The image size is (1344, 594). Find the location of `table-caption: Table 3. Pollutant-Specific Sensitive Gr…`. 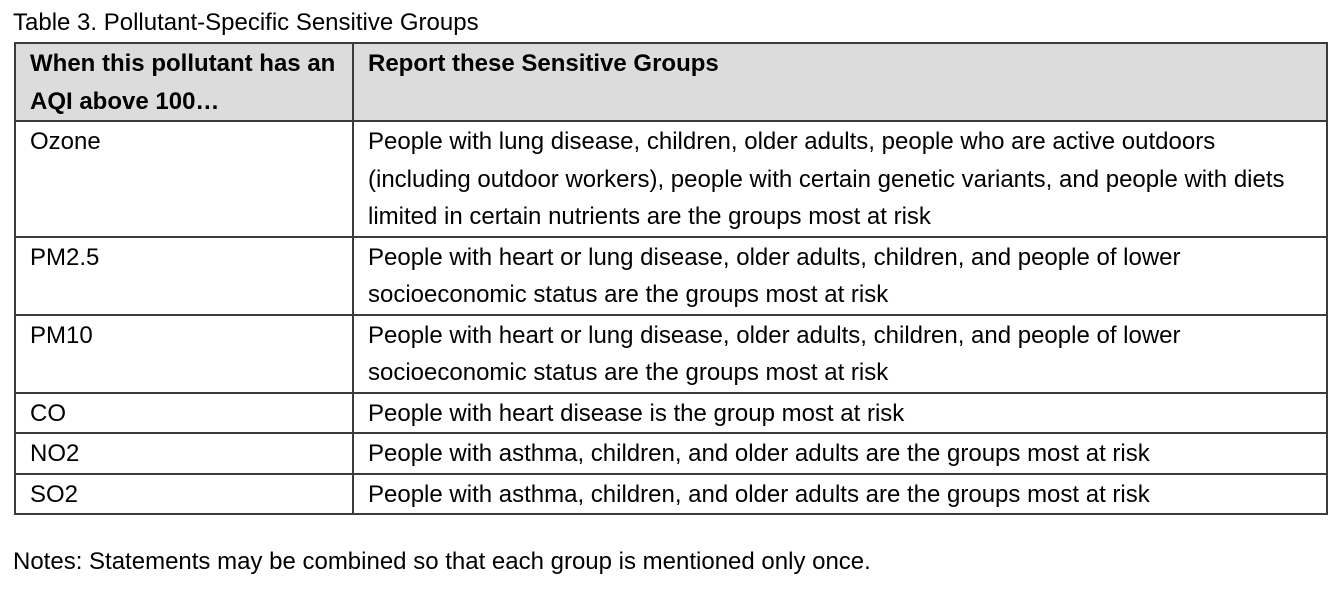

table-caption: Table 3. Pollutant-Specific Sensitive Gr… is located at coordinates (246, 22).